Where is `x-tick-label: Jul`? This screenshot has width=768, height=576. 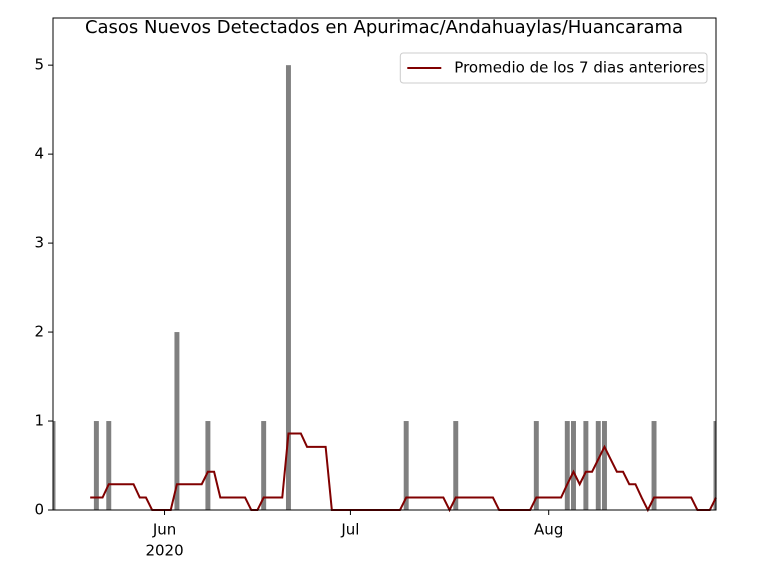
x-tick-label: Jul is located at coordinates (349, 530).